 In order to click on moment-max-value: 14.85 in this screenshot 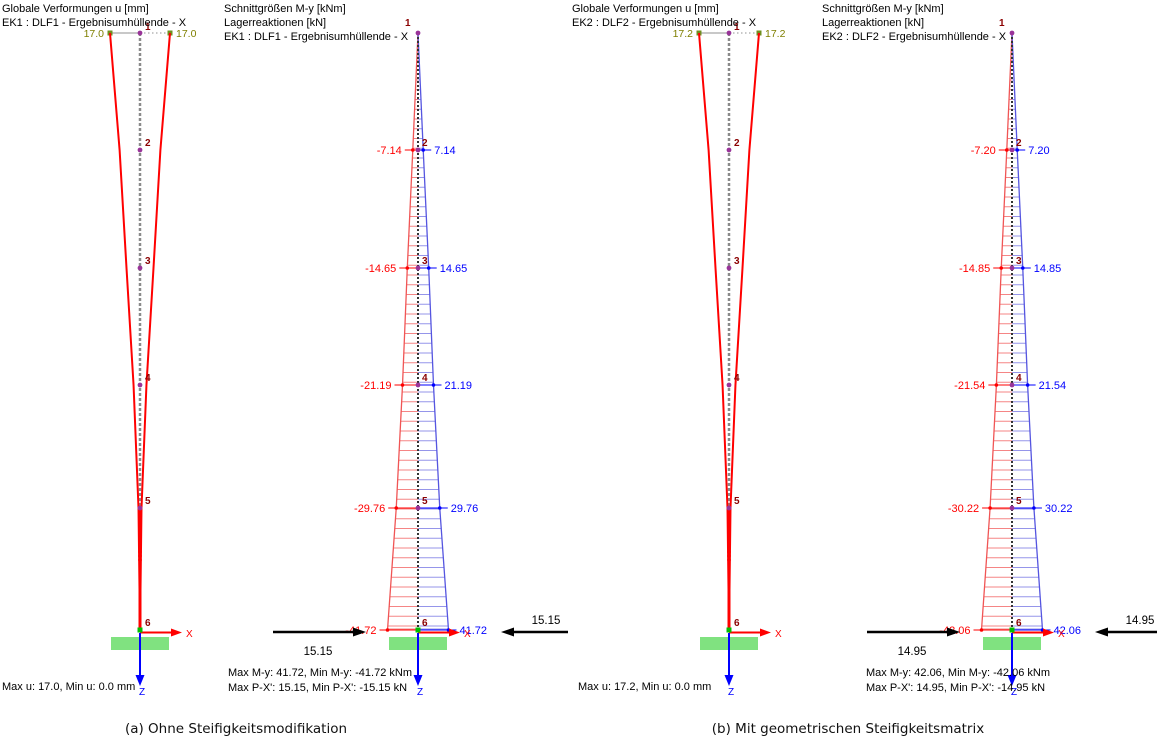, I will do `click(1048, 269)`.